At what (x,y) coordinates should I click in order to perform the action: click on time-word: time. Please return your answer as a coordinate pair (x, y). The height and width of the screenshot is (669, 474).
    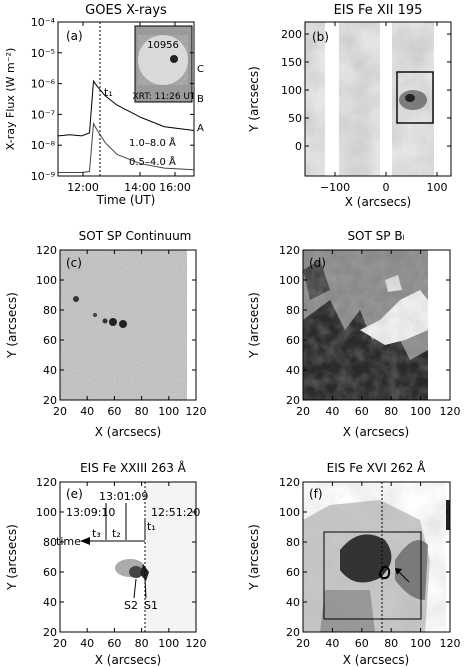
    Looking at the image, I should click on (68, 541).